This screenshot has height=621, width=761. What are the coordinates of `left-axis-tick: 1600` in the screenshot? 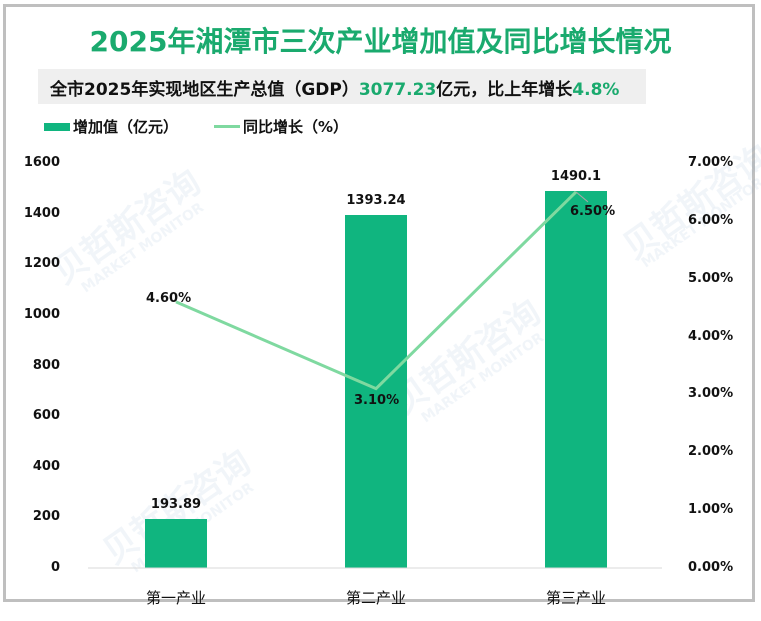 It's located at (41, 162).